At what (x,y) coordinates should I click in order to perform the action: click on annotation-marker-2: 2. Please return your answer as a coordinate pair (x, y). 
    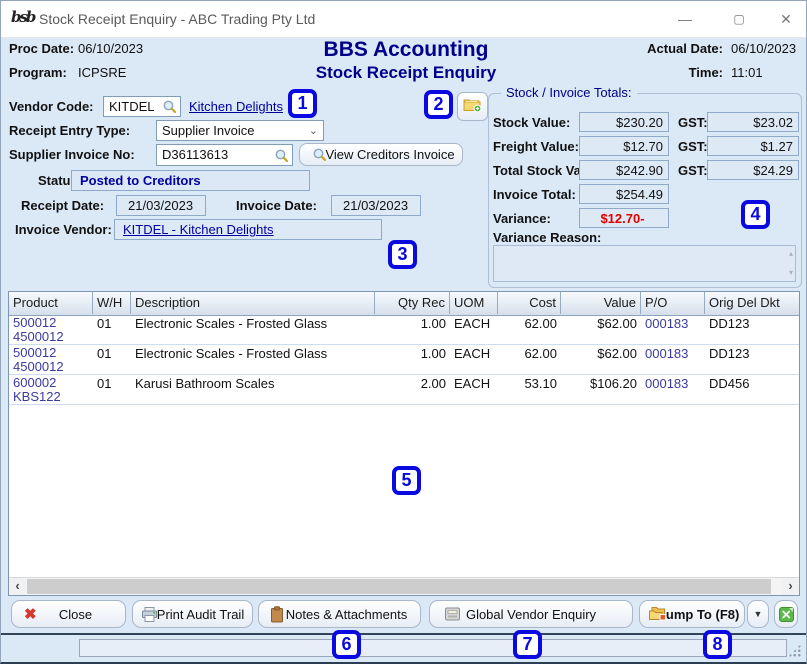
    Looking at the image, I should click on (438, 104).